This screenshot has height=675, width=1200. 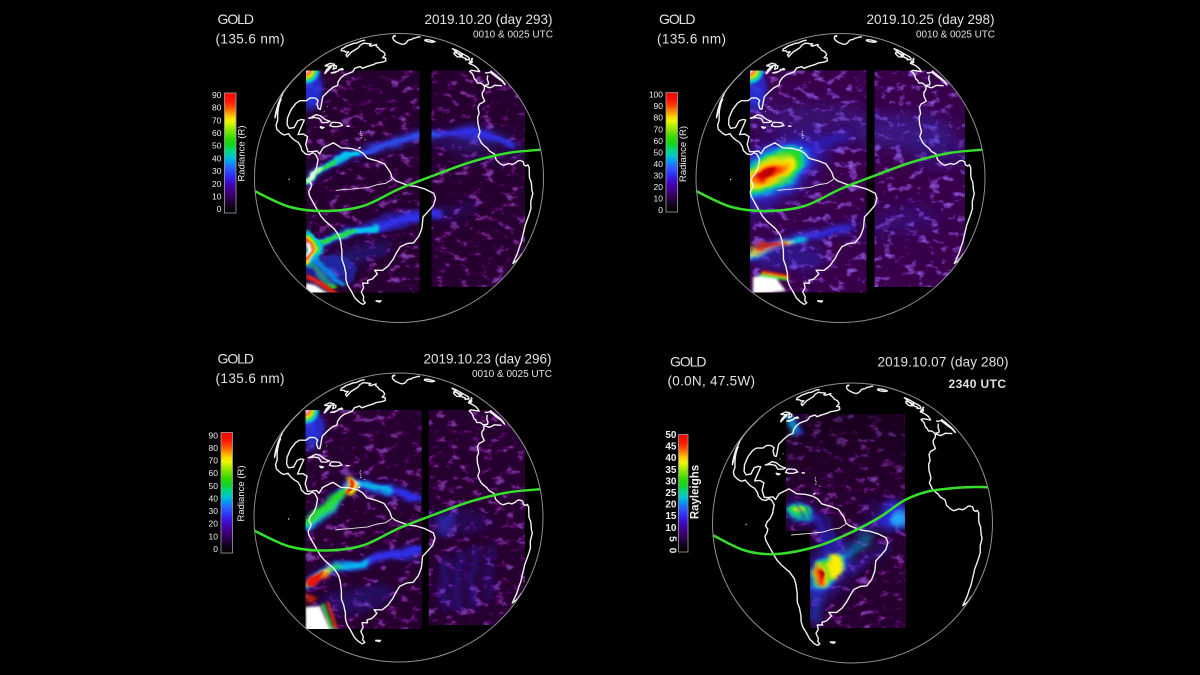 I want to click on svg-text: (0.0N, 47.5W), so click(x=712, y=381).